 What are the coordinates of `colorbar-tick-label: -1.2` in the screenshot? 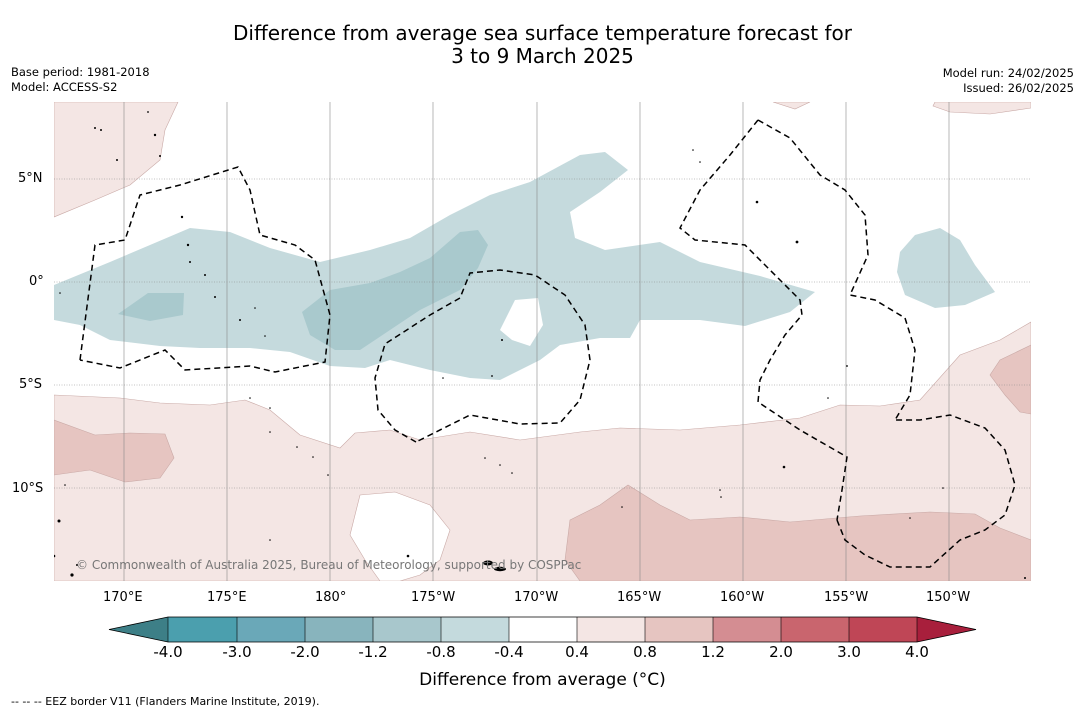 It's located at (373, 652).